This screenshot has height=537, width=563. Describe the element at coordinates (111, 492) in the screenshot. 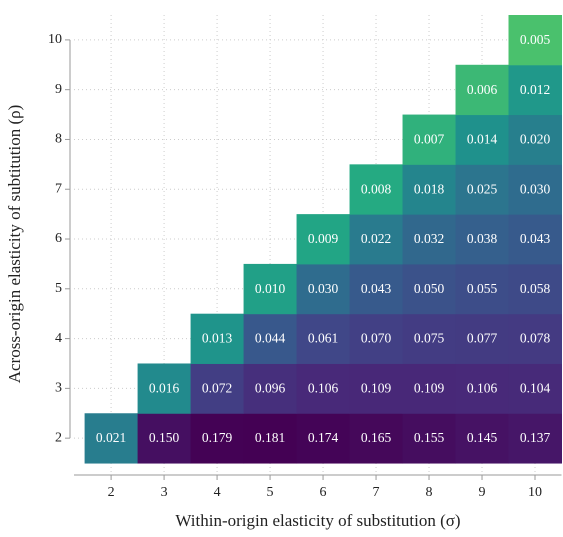

I see `x-tick-label: 2` at that location.